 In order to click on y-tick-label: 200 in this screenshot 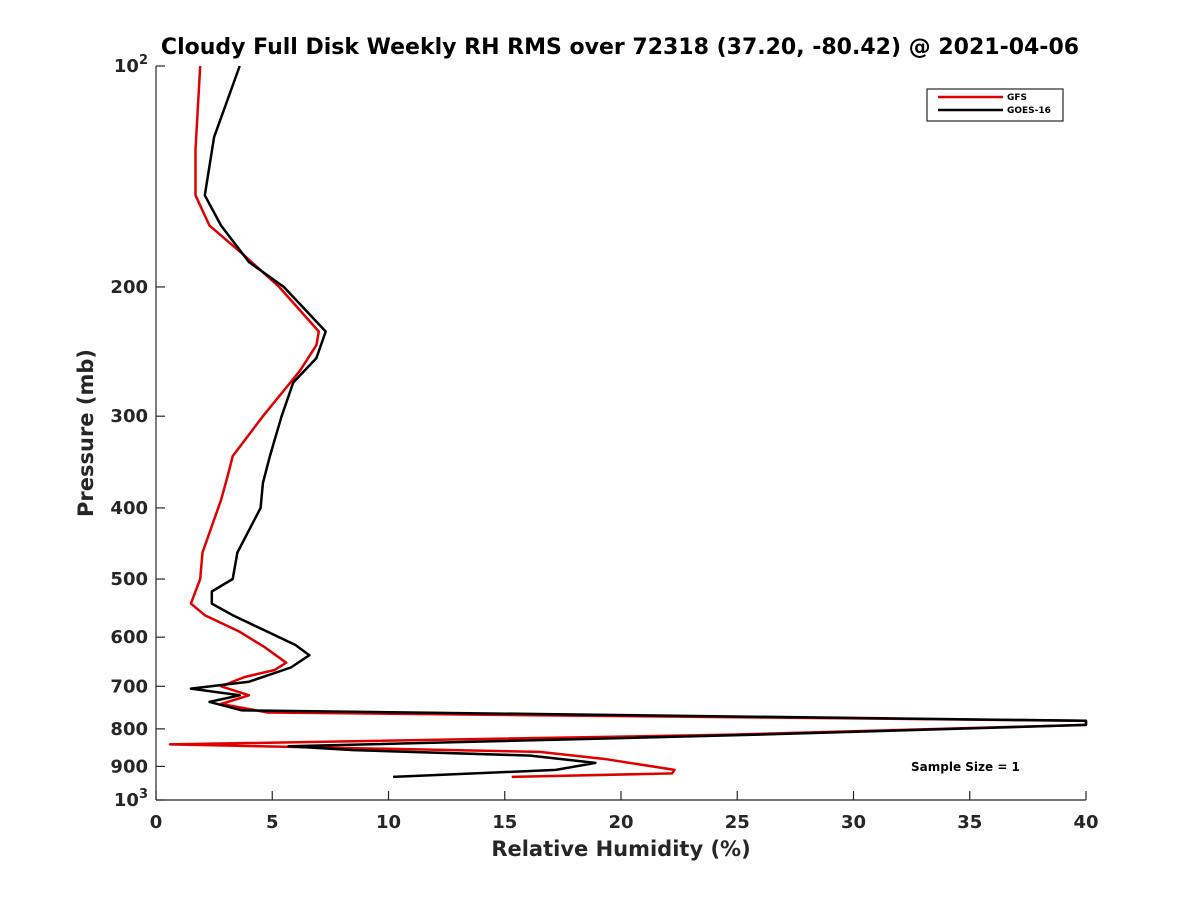, I will do `click(129, 287)`.